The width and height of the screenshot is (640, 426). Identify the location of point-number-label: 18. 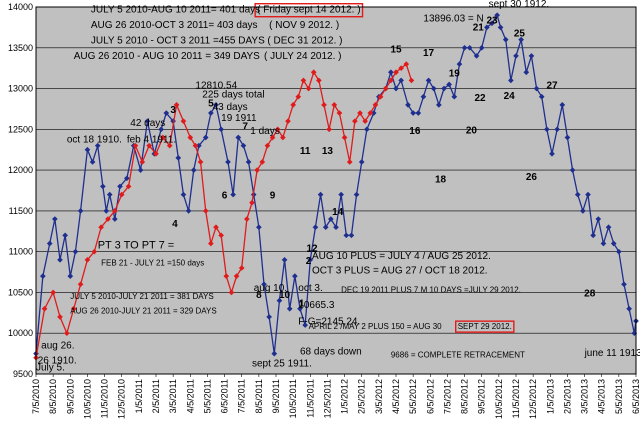
(441, 179).